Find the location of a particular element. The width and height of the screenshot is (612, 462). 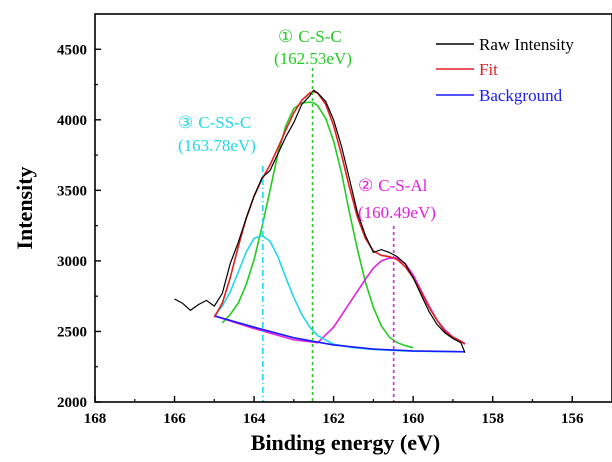

x-axis: 168 166 164 162 160 158 156 is located at coordinates (334, 411).